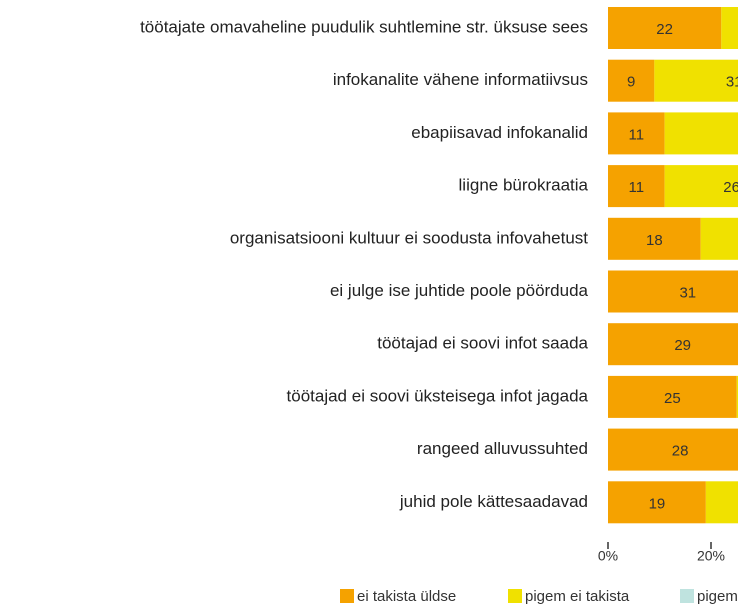 This screenshot has width=738, height=607. I want to click on x-tick-label: 20%, so click(711, 556).